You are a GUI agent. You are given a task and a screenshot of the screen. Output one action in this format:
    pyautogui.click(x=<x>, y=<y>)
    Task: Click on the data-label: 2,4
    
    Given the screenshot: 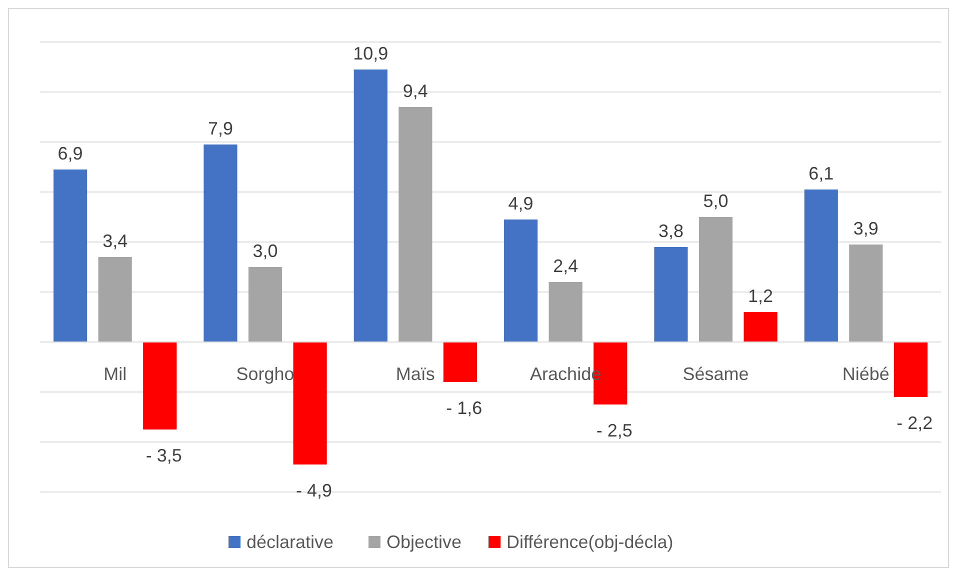 What is the action you would take?
    pyautogui.click(x=565, y=266)
    